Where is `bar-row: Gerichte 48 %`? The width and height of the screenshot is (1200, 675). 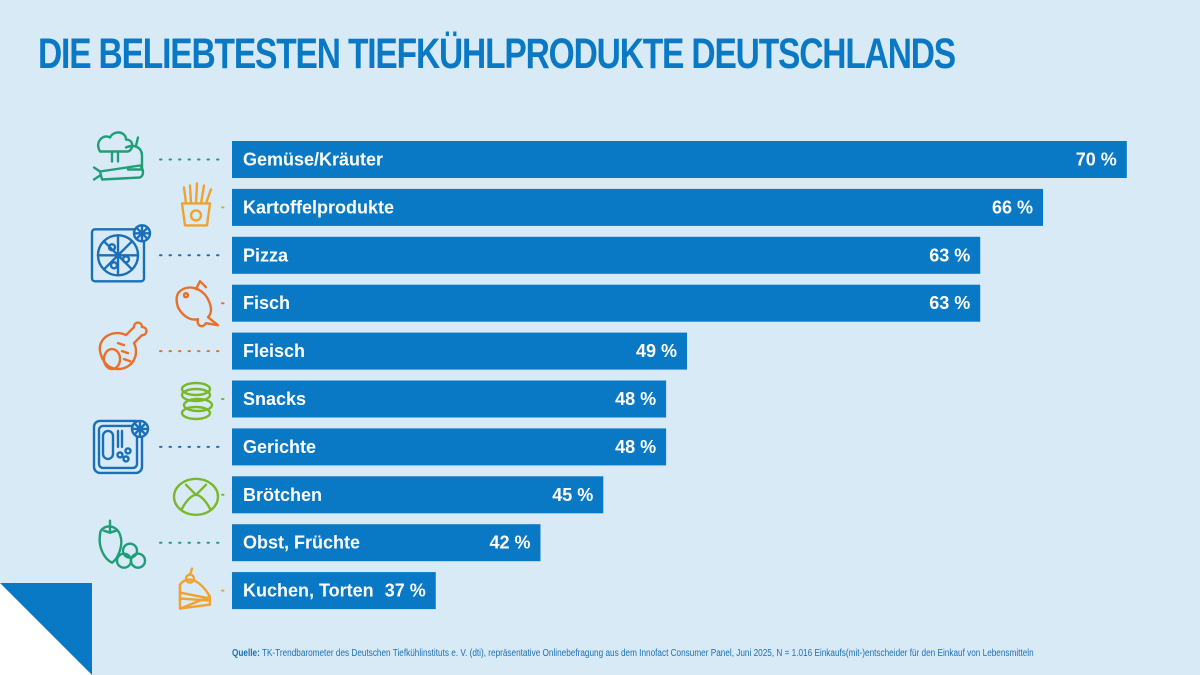 bar-row: Gerichte 48 % is located at coordinates (379, 447).